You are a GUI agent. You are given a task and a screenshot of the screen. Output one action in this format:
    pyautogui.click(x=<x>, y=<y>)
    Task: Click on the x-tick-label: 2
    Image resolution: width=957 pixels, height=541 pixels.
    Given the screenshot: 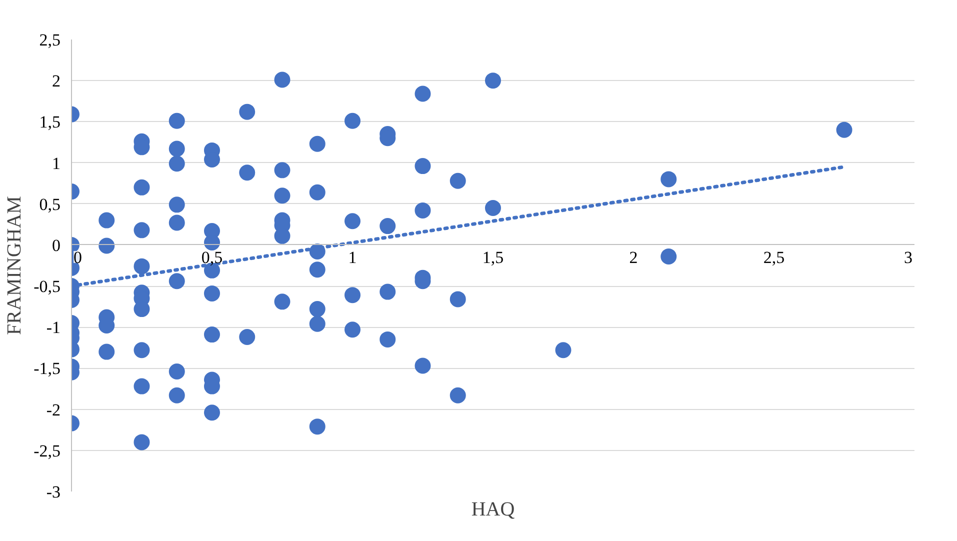 What is the action you would take?
    pyautogui.click(x=633, y=257)
    